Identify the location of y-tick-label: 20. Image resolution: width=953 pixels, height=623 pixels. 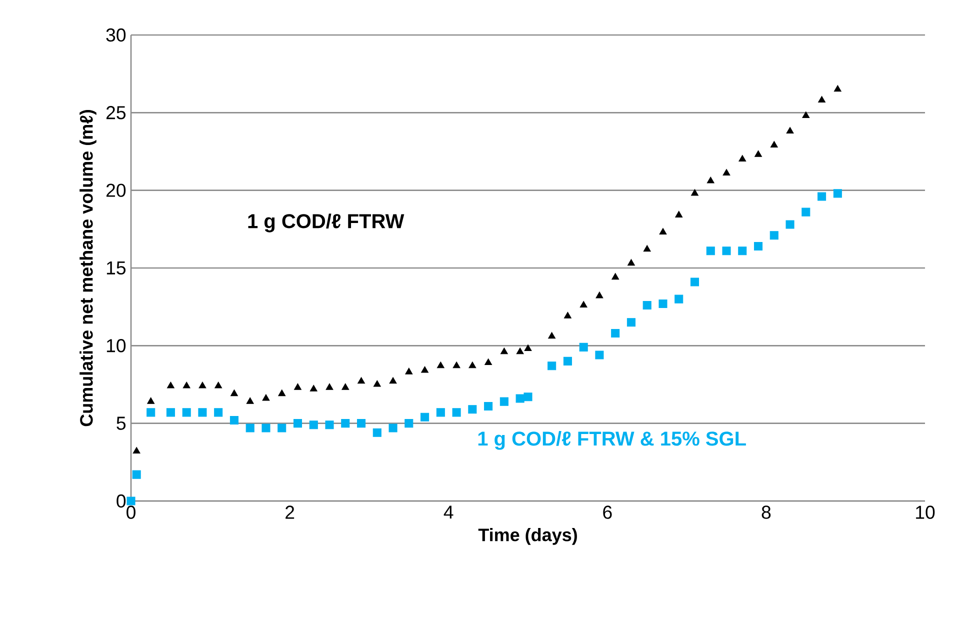
(116, 190).